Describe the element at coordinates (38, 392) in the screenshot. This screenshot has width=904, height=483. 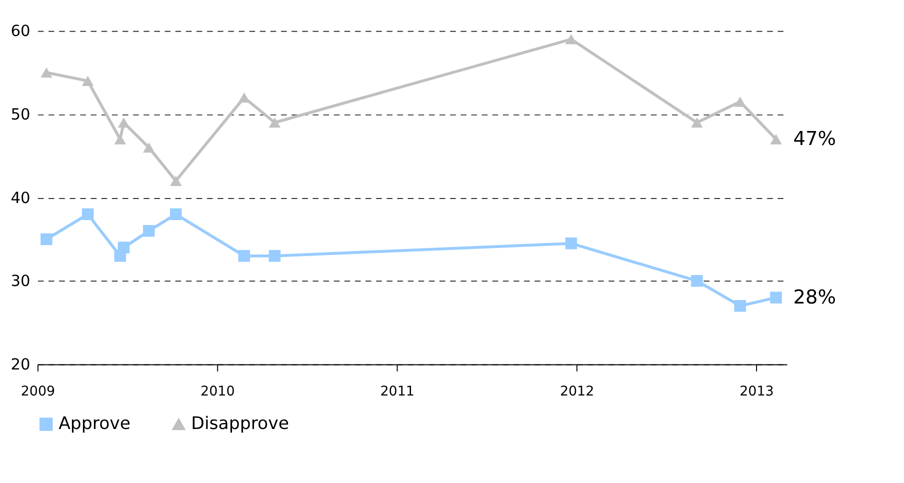
I see `x-tick-label: 2009` at that location.